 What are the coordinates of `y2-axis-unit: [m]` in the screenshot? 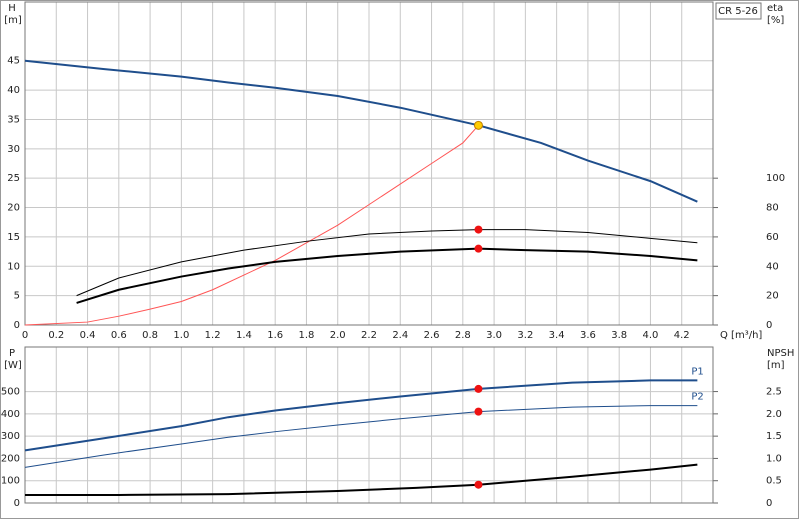 It's located at (776, 365).